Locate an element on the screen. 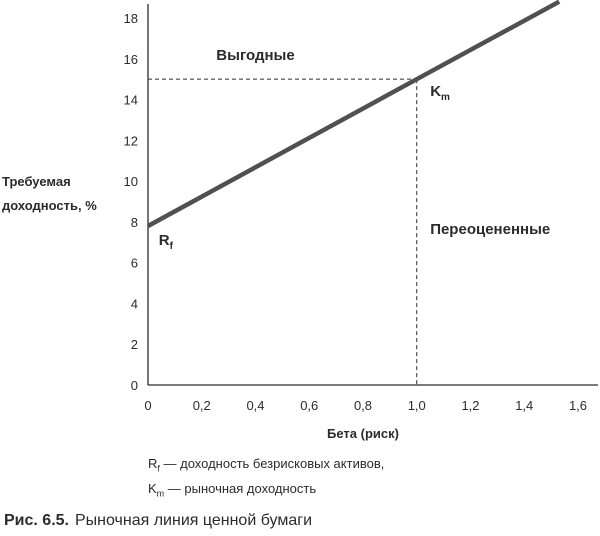 This screenshot has width=600, height=536. x-tick-label: 1,6 is located at coordinates (578, 405).